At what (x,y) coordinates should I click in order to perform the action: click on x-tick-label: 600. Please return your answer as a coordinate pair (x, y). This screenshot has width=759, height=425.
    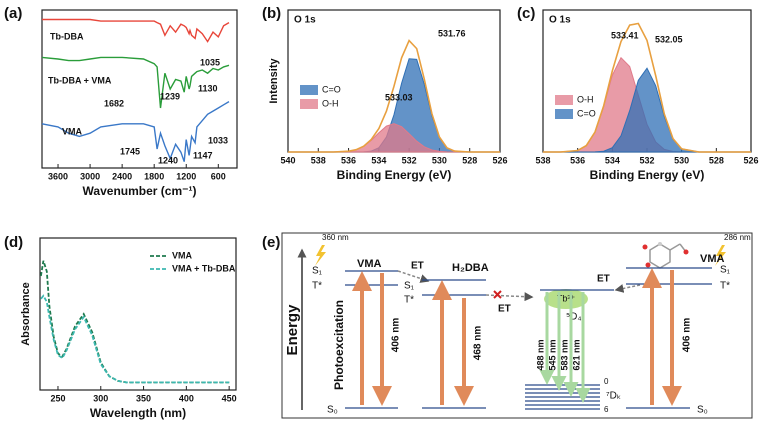
    Looking at the image, I should click on (218, 176).